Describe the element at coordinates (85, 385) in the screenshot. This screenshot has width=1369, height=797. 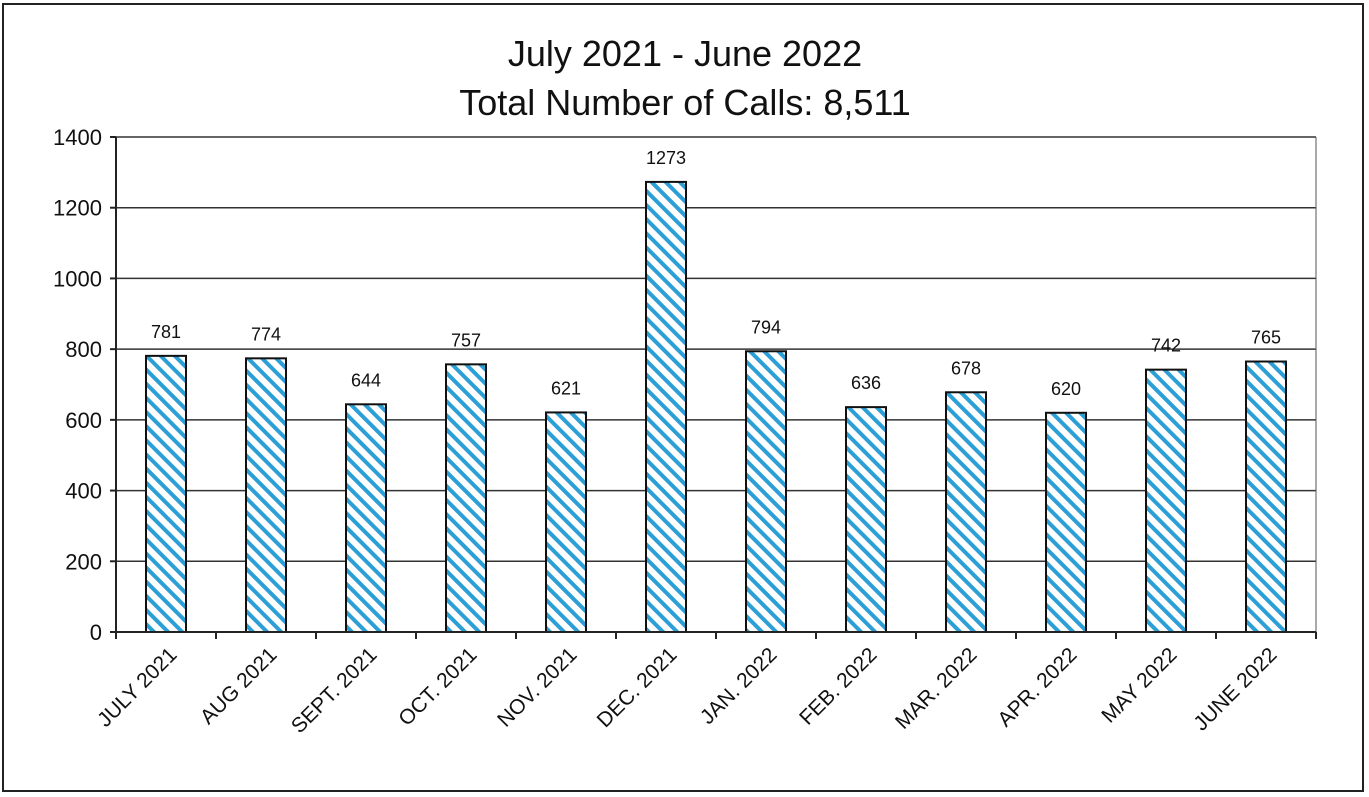
I see `y-axis: 0 200 400 600 800 1000 1200 1400` at that location.